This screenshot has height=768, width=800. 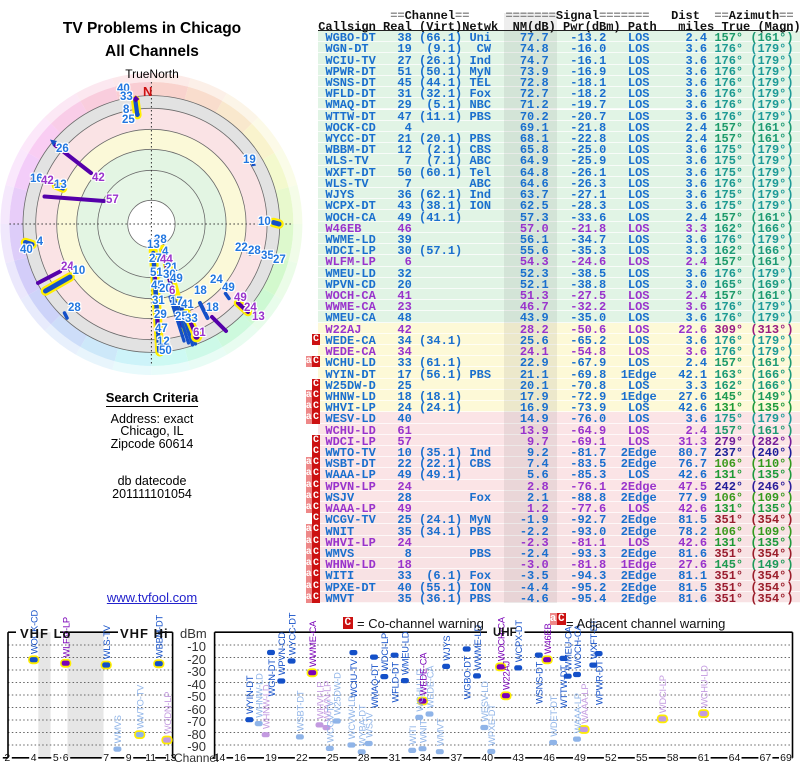 What do you see at coordinates (352, 717) in the screenshot?
I see `svg-text: WCVW-LD` at bounding box center [352, 717].